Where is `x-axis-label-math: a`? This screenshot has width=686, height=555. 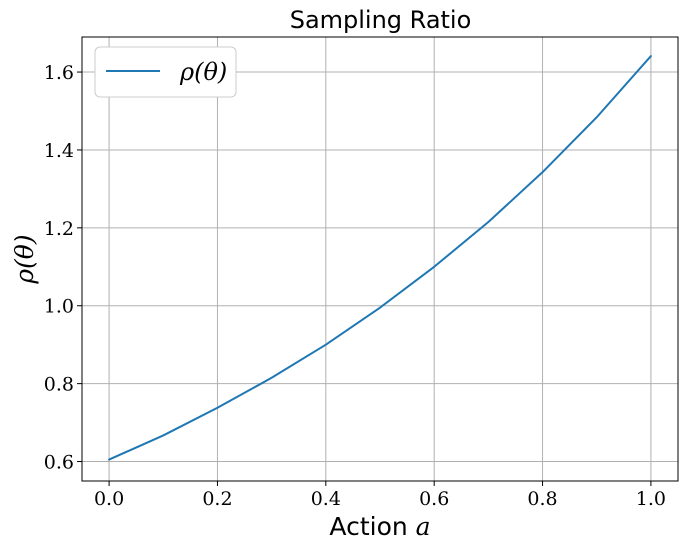 x-axis-label-math: a is located at coordinates (423, 526).